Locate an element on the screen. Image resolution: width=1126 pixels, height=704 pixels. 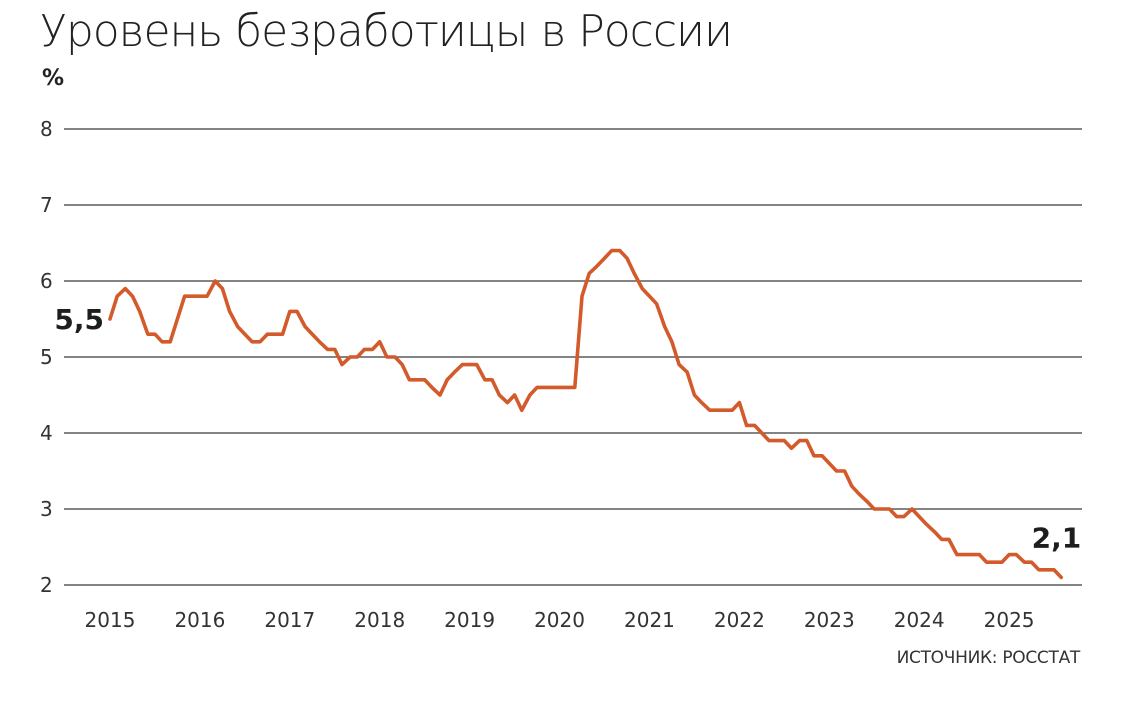
y-tick-label: 4 is located at coordinates (46, 433).